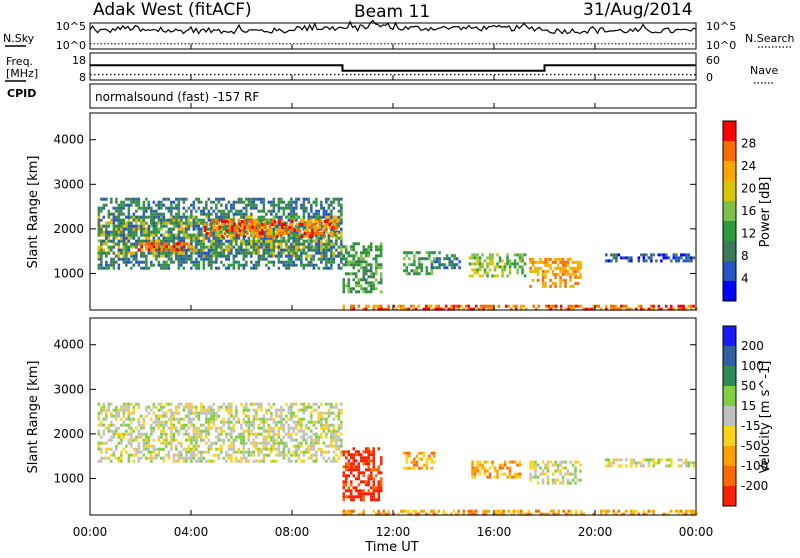 This screenshot has width=800, height=558. What do you see at coordinates (393, 27) in the screenshot?
I see `nsky-series` at bounding box center [393, 27].